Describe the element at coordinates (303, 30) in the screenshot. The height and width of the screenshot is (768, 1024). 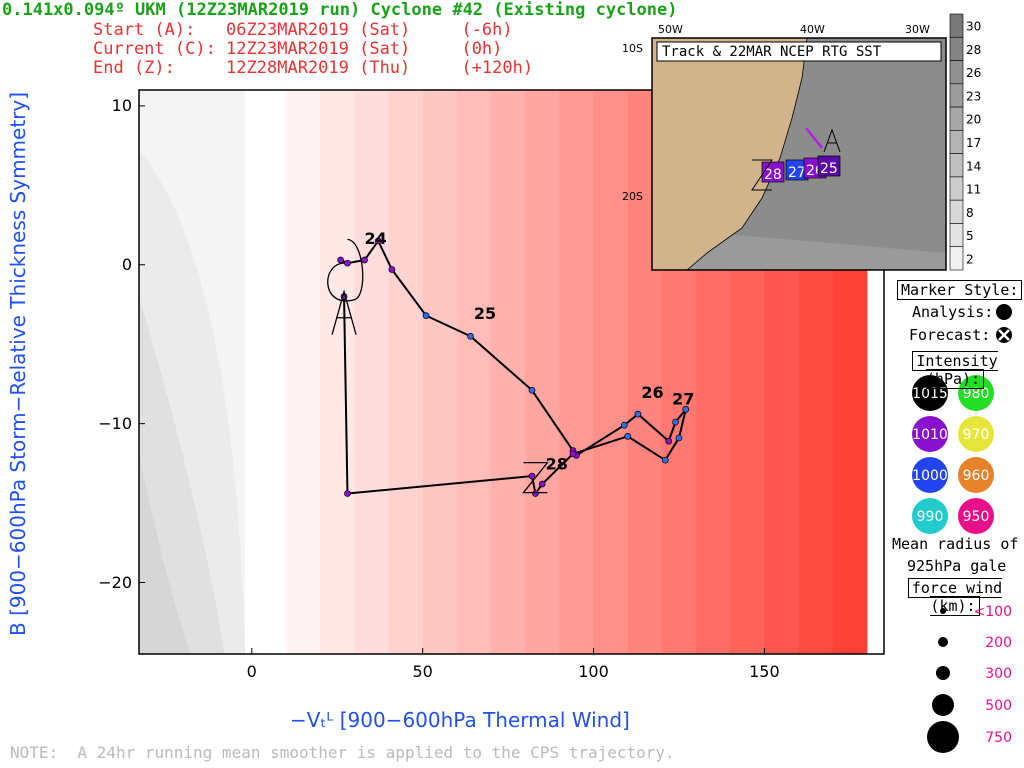
I see `start-line: Start (A): 06Z23MAR2019 (Sat) (-6h)` at that location.